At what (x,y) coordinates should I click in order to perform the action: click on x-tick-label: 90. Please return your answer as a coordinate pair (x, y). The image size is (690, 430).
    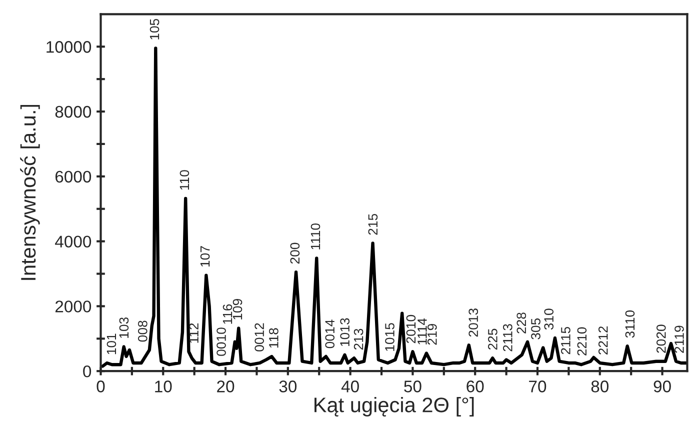
    Looking at the image, I should click on (662, 386).